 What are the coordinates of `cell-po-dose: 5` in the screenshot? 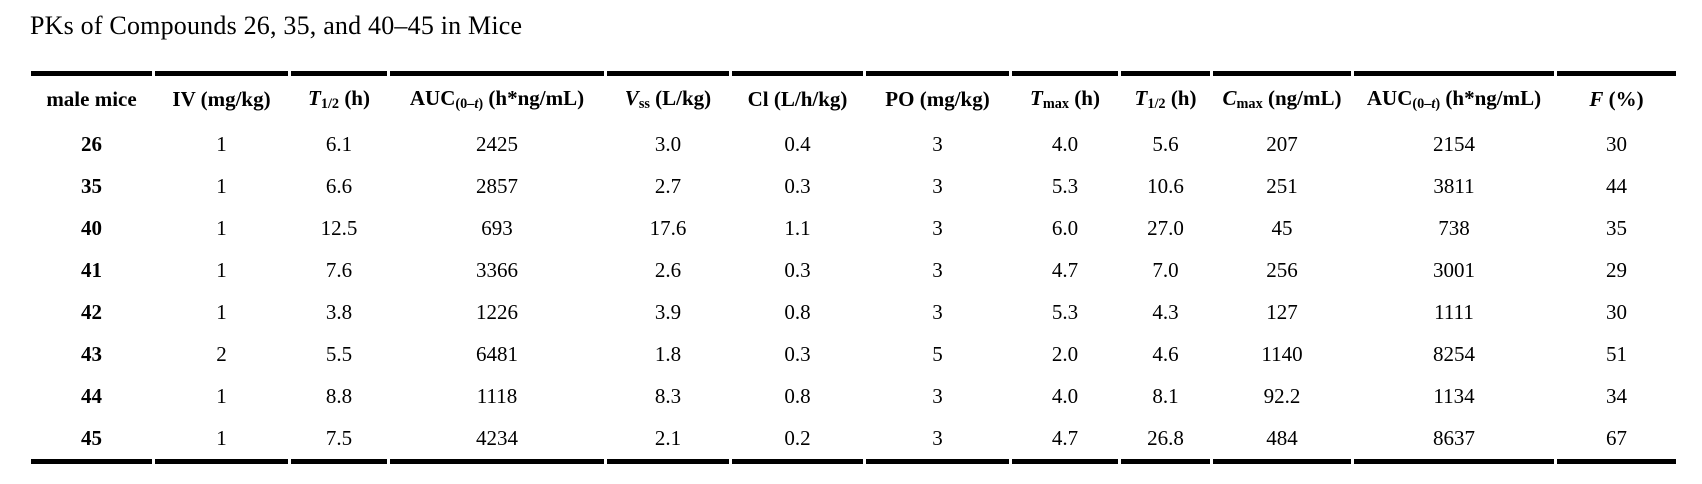 It's located at (937, 353).